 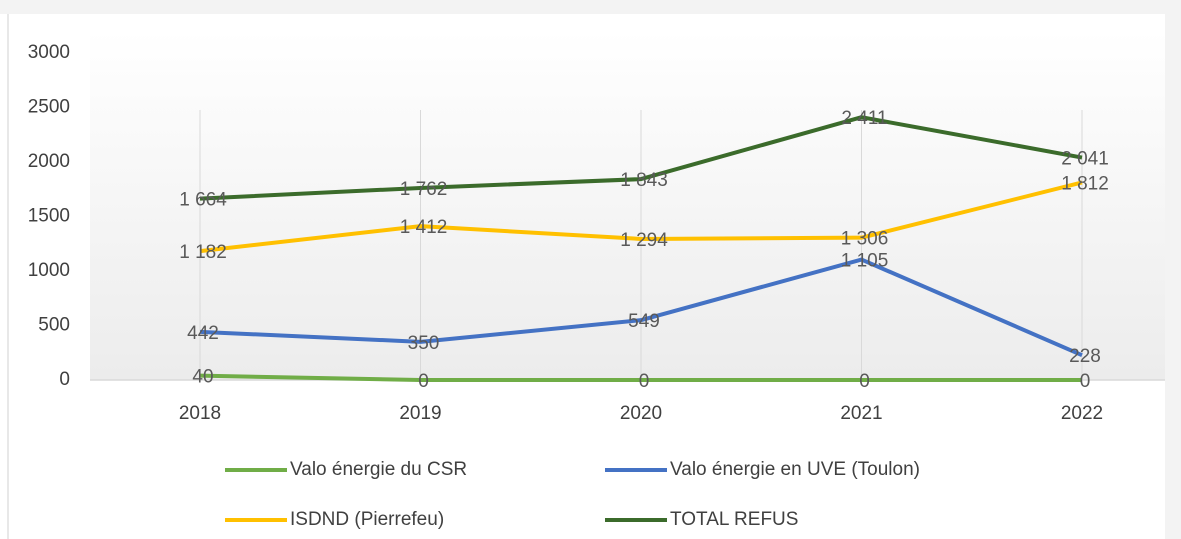 I want to click on x-tick-label: 2022, so click(x=1082, y=413).